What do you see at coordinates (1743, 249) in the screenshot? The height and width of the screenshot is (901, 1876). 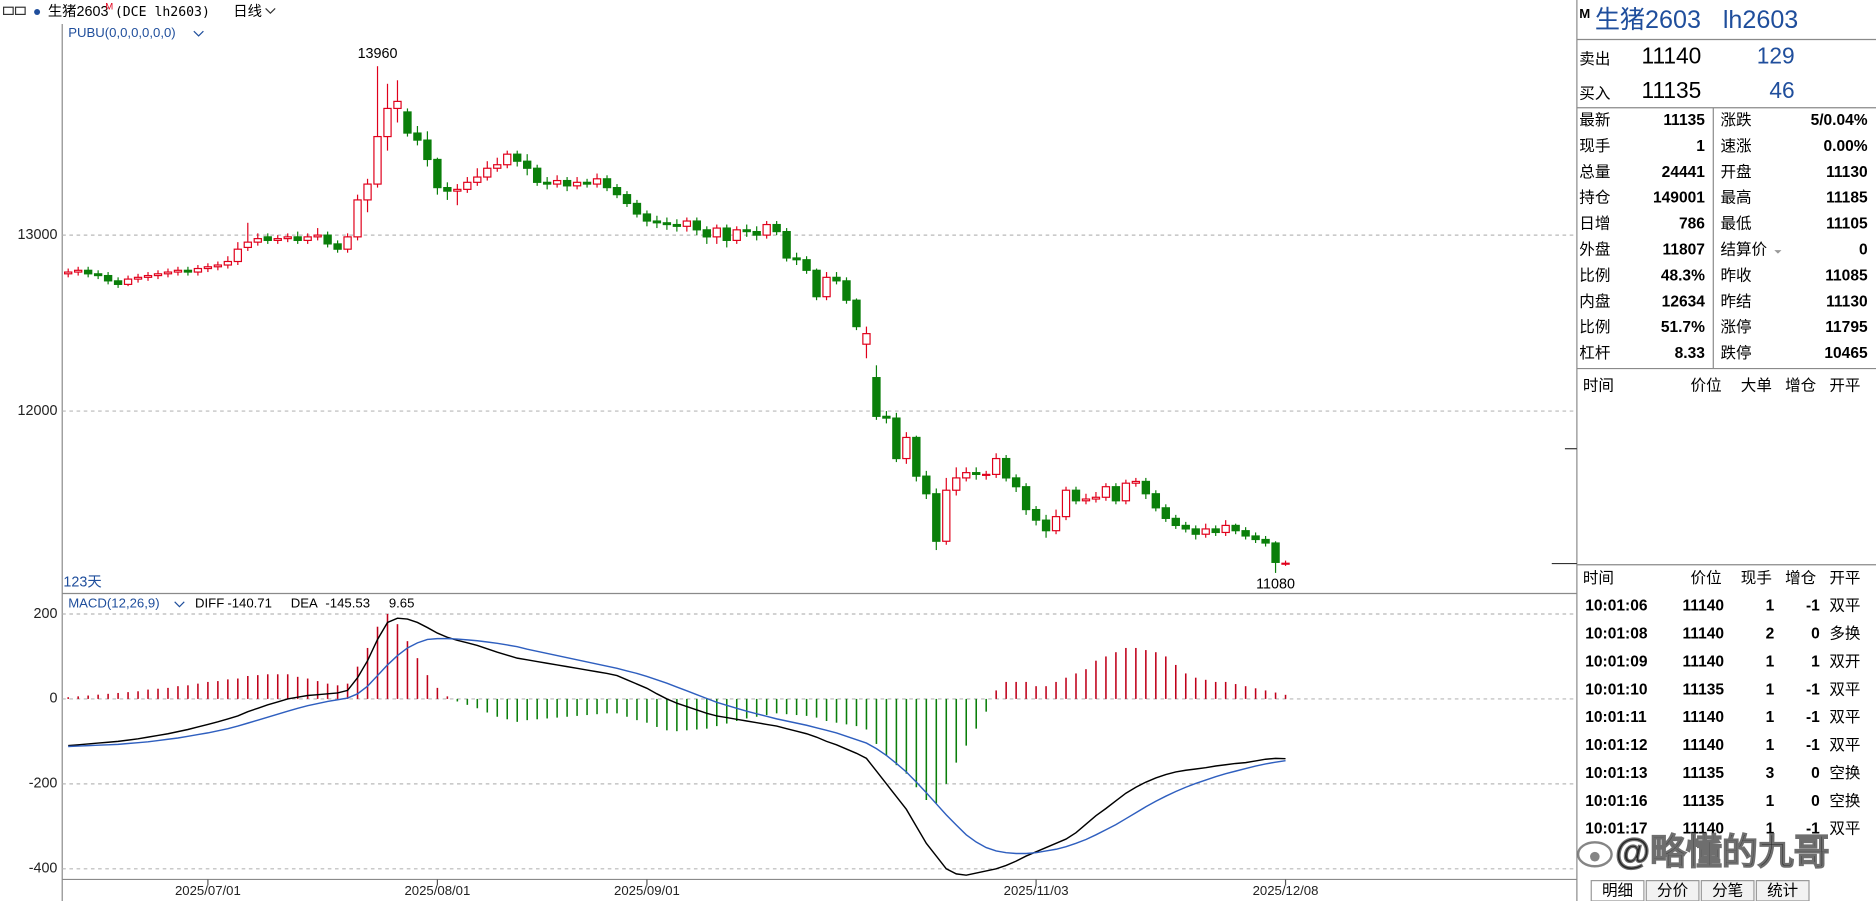 I see `stat-label: 结算价` at bounding box center [1743, 249].